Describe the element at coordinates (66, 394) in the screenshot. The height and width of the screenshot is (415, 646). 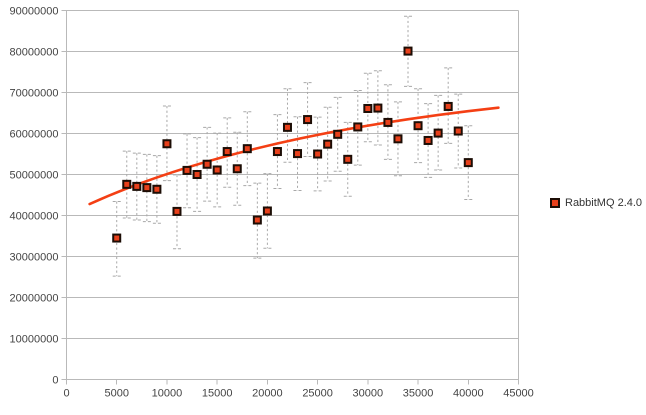
I see `x-axis-tick-label: 0` at that location.